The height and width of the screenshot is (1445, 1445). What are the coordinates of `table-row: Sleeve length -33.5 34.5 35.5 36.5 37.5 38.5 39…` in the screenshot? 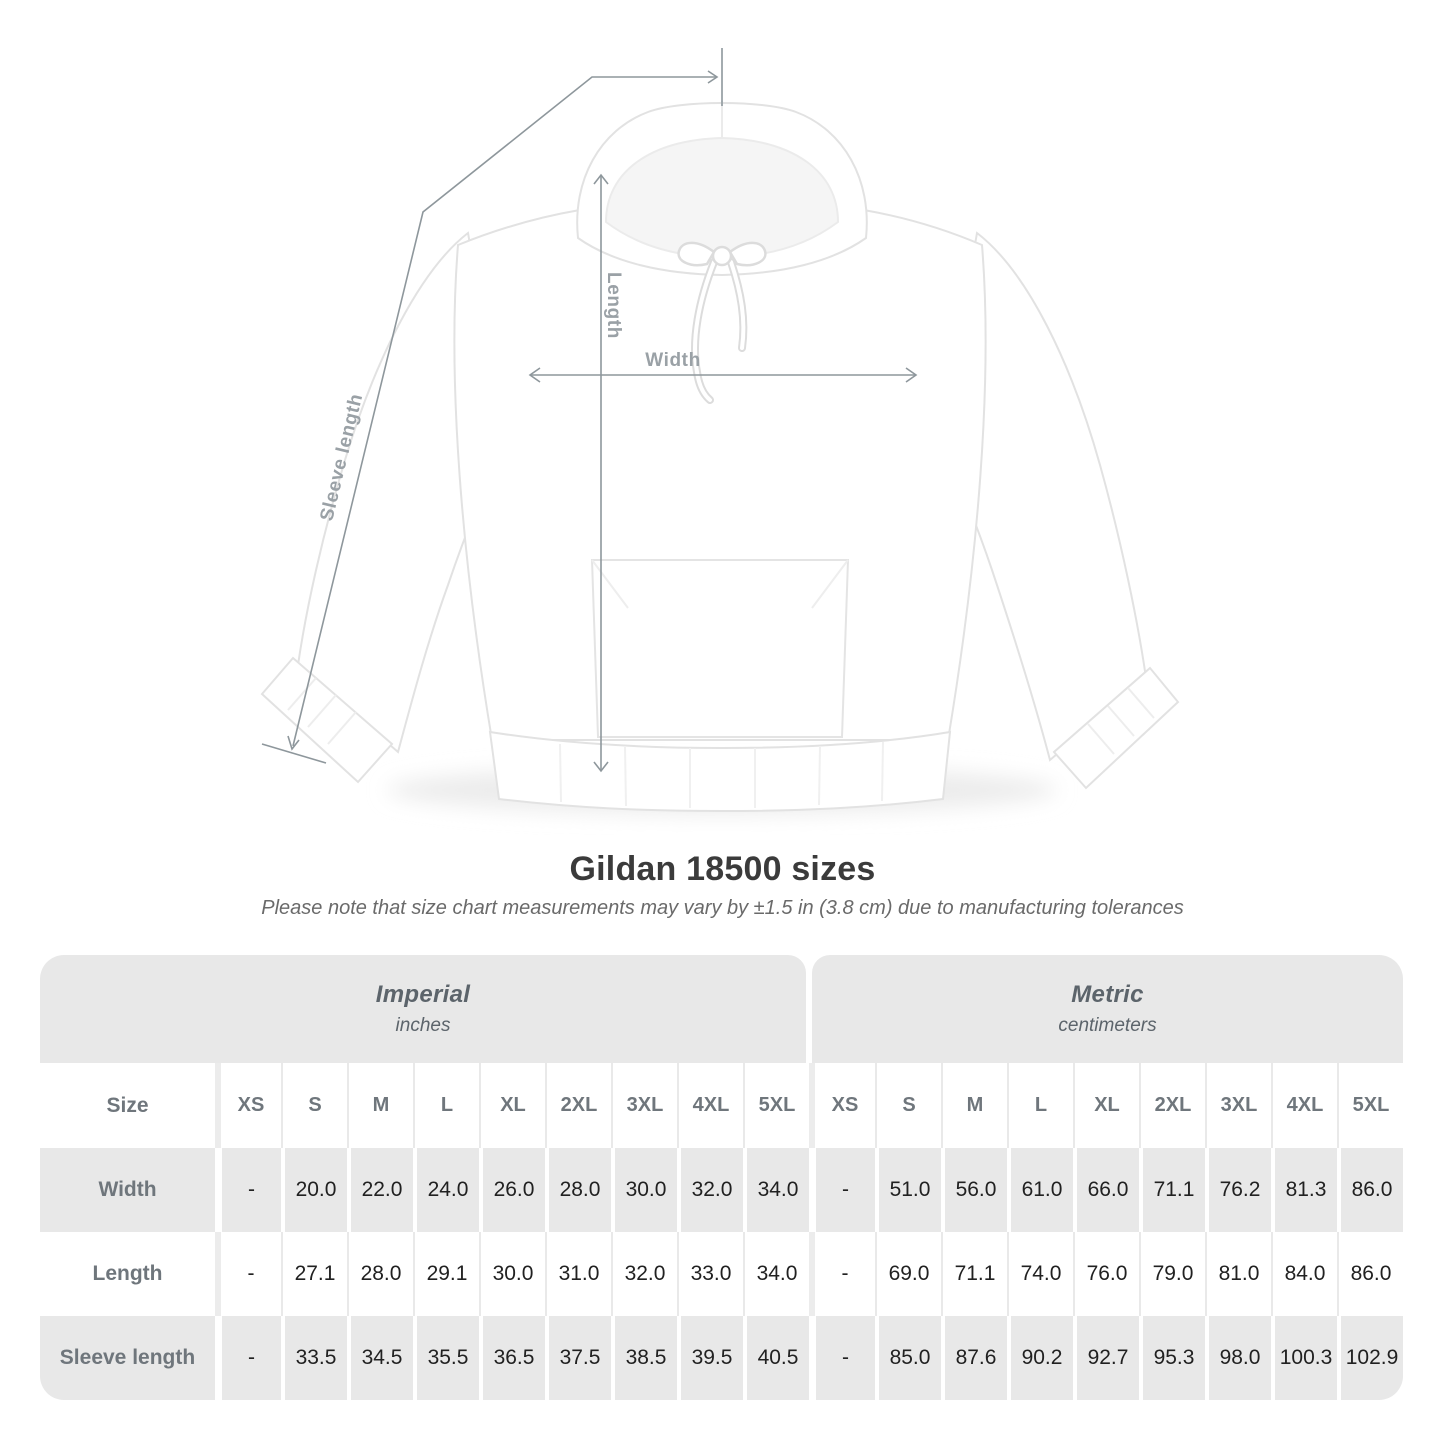 It's located at (721, 1358).